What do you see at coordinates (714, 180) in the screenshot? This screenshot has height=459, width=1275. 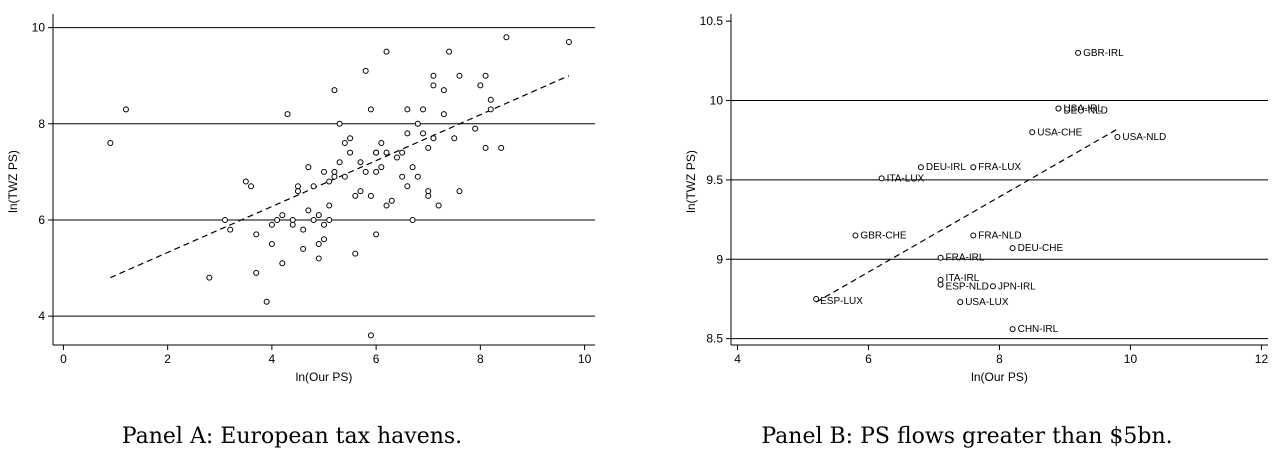 I see `panel-b-y-tick-label: 9.5` at bounding box center [714, 180].